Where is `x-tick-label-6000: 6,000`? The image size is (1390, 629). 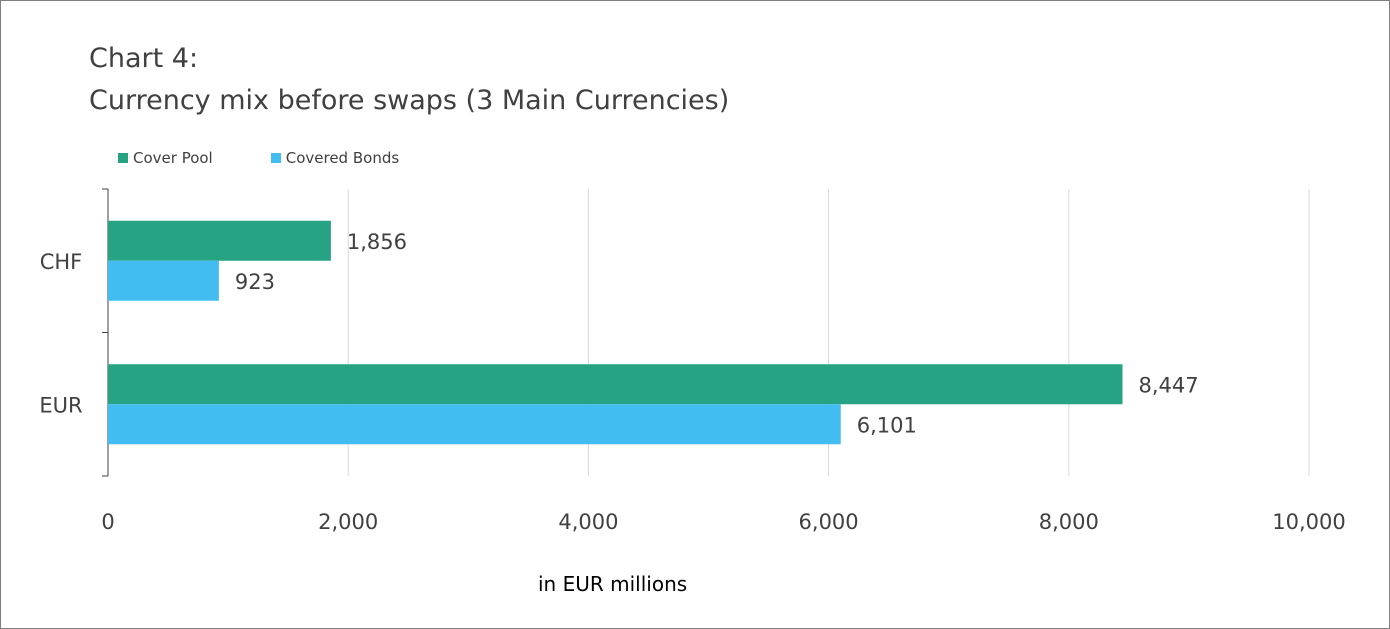 x-tick-label-6000: 6,000 is located at coordinates (829, 522).